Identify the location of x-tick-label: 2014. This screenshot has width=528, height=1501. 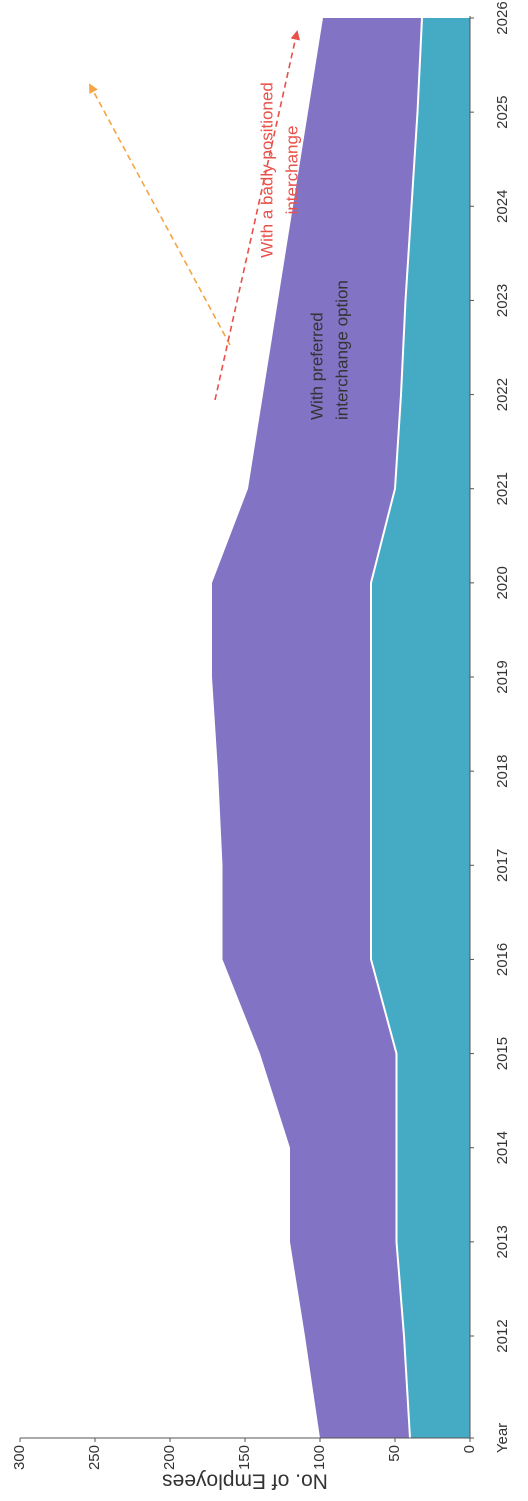
(502, 1147).